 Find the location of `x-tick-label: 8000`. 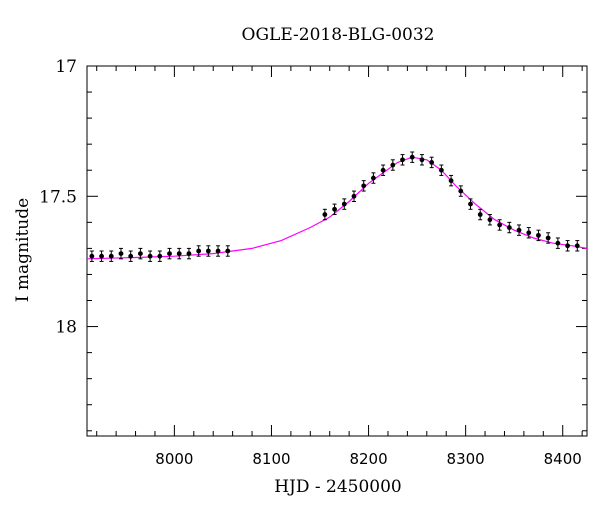

x-tick-label: 8000 is located at coordinates (174, 459).